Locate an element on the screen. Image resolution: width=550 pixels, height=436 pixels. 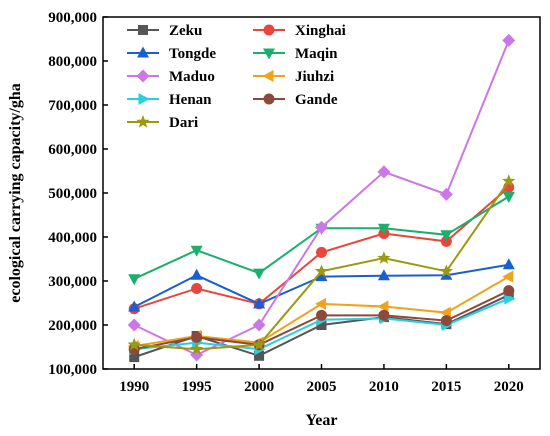
legend-item-xinghai: Xinghai is located at coordinates (299, 31).